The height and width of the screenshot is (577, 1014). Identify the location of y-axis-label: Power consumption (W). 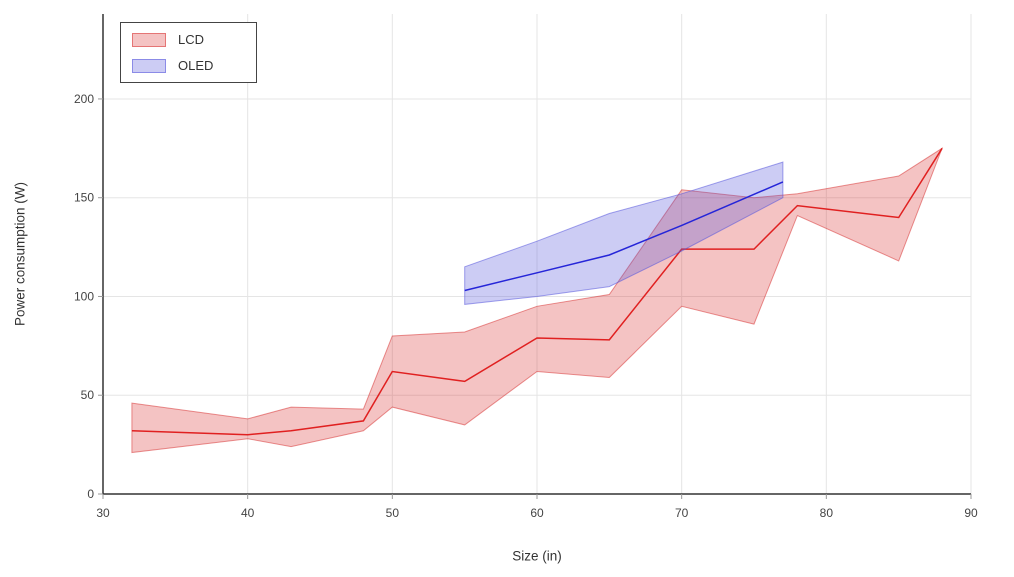
(20, 254).